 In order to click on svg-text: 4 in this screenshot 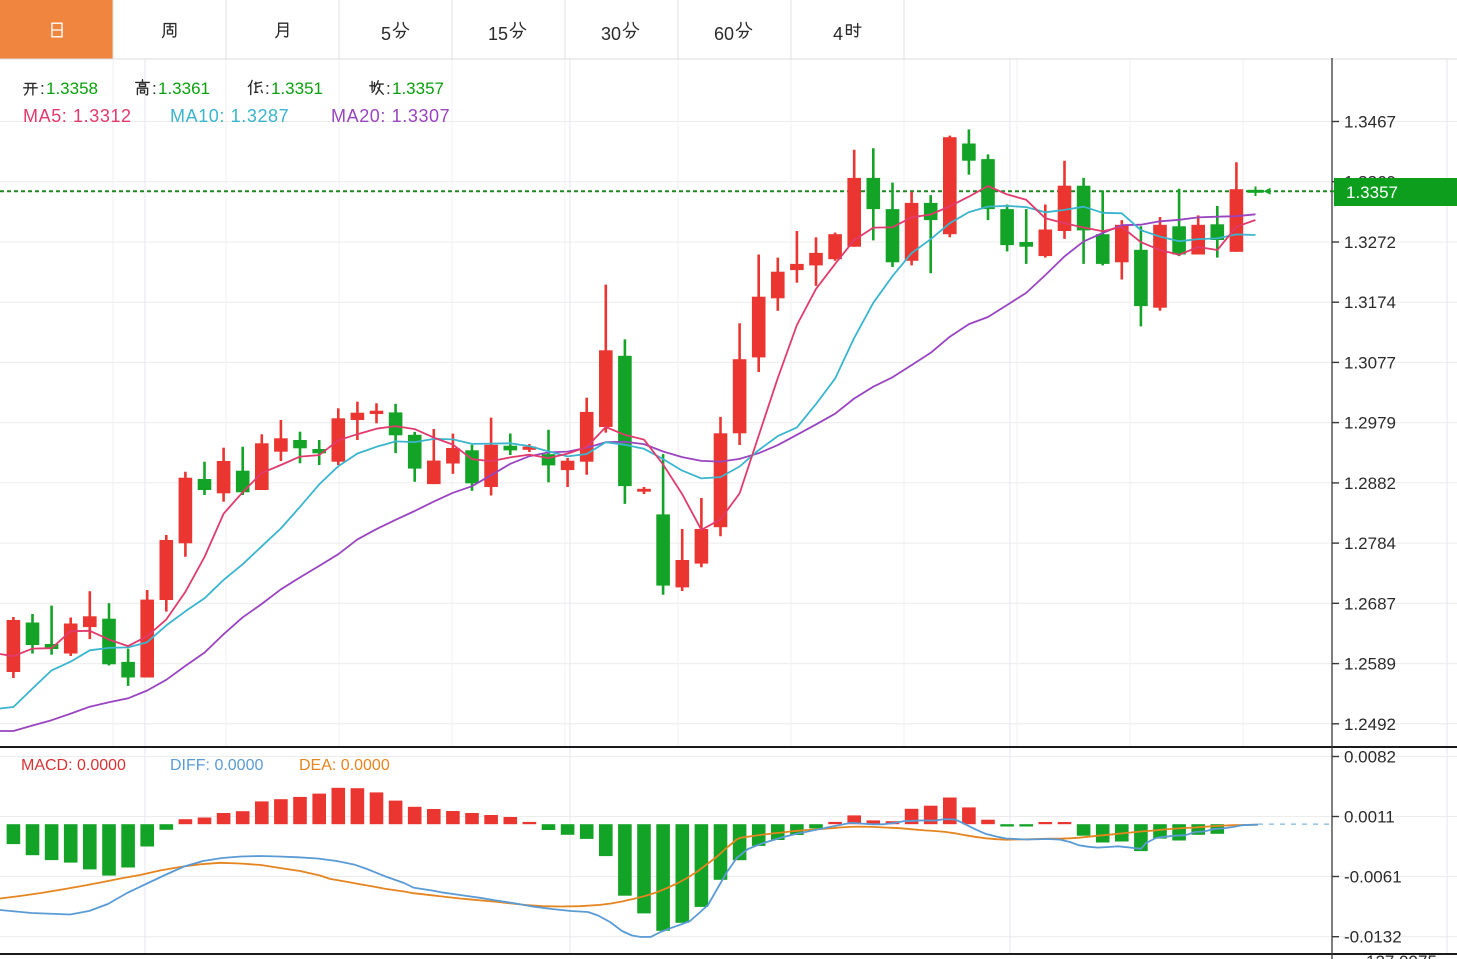, I will do `click(838, 34)`.